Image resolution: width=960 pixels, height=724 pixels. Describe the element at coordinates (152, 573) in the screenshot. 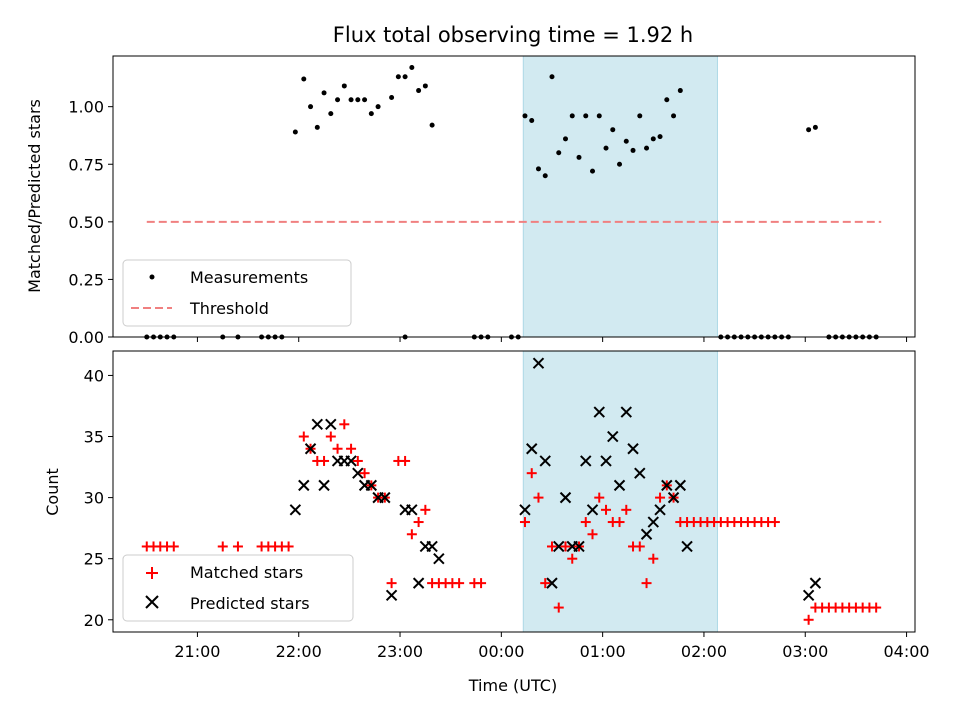

I see `legend-matched-marker` at that location.